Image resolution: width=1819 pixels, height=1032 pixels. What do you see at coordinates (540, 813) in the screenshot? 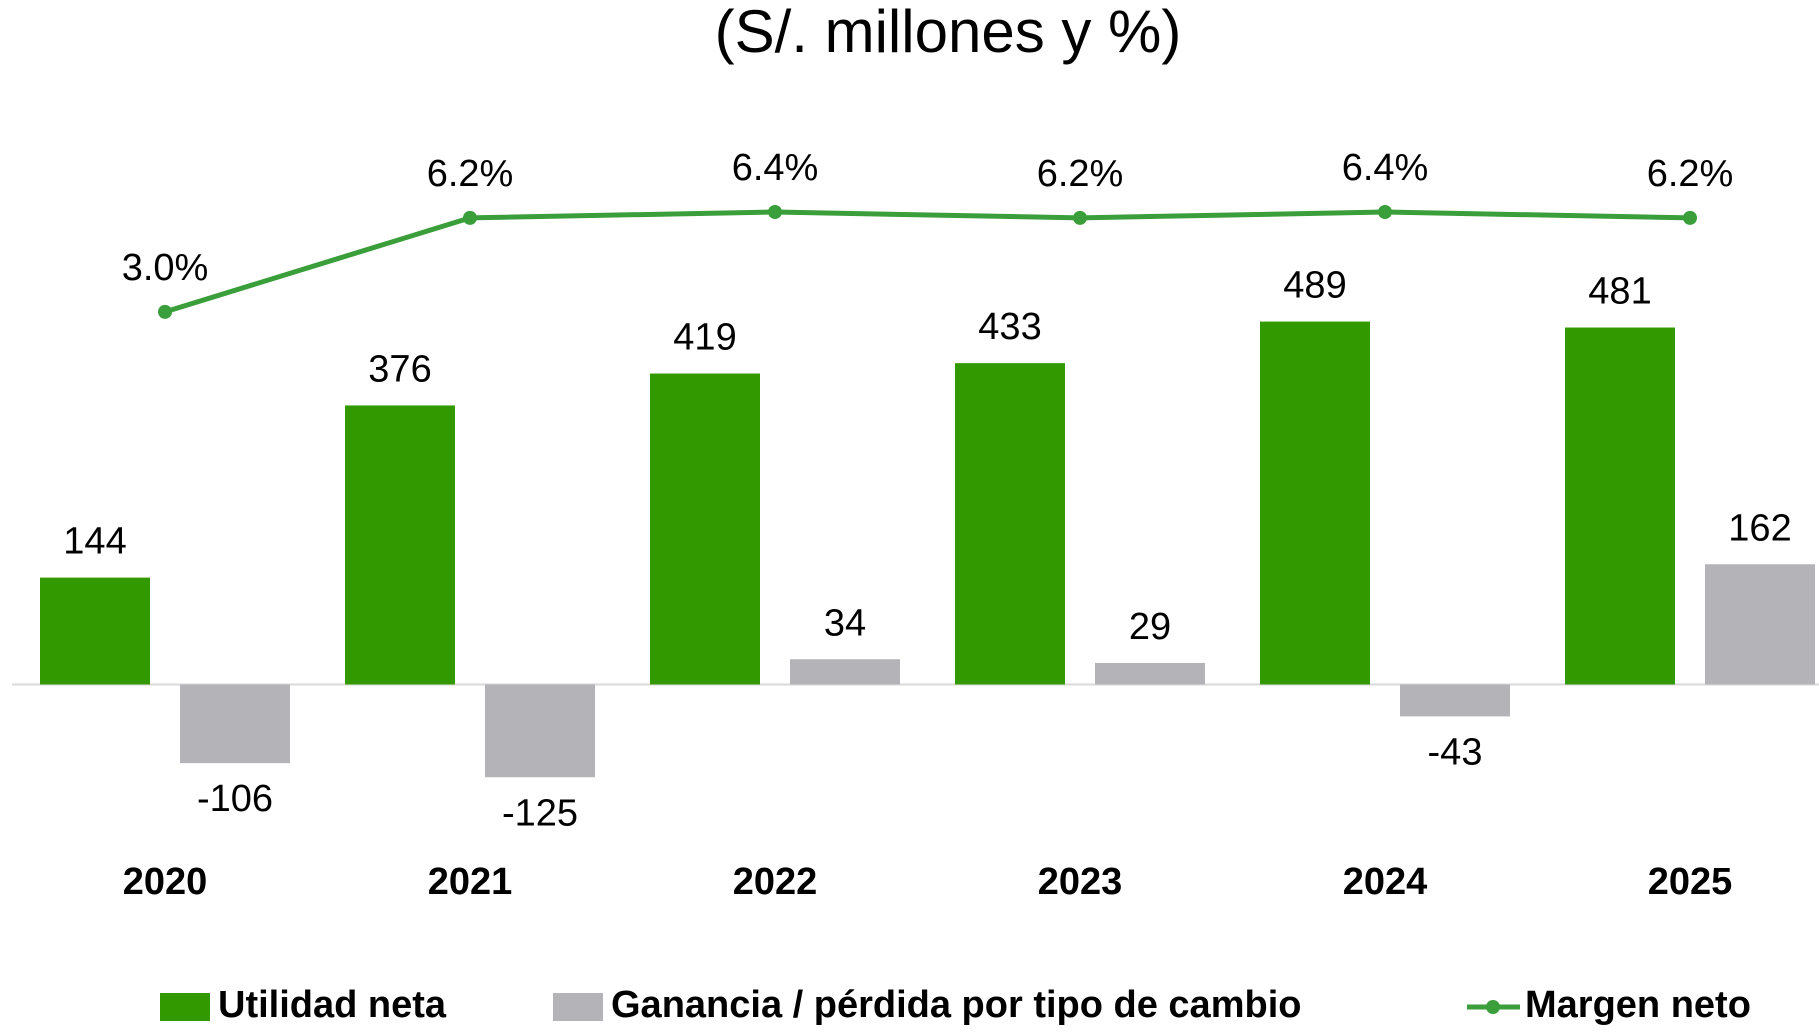
I see `data-label: -125` at bounding box center [540, 813].